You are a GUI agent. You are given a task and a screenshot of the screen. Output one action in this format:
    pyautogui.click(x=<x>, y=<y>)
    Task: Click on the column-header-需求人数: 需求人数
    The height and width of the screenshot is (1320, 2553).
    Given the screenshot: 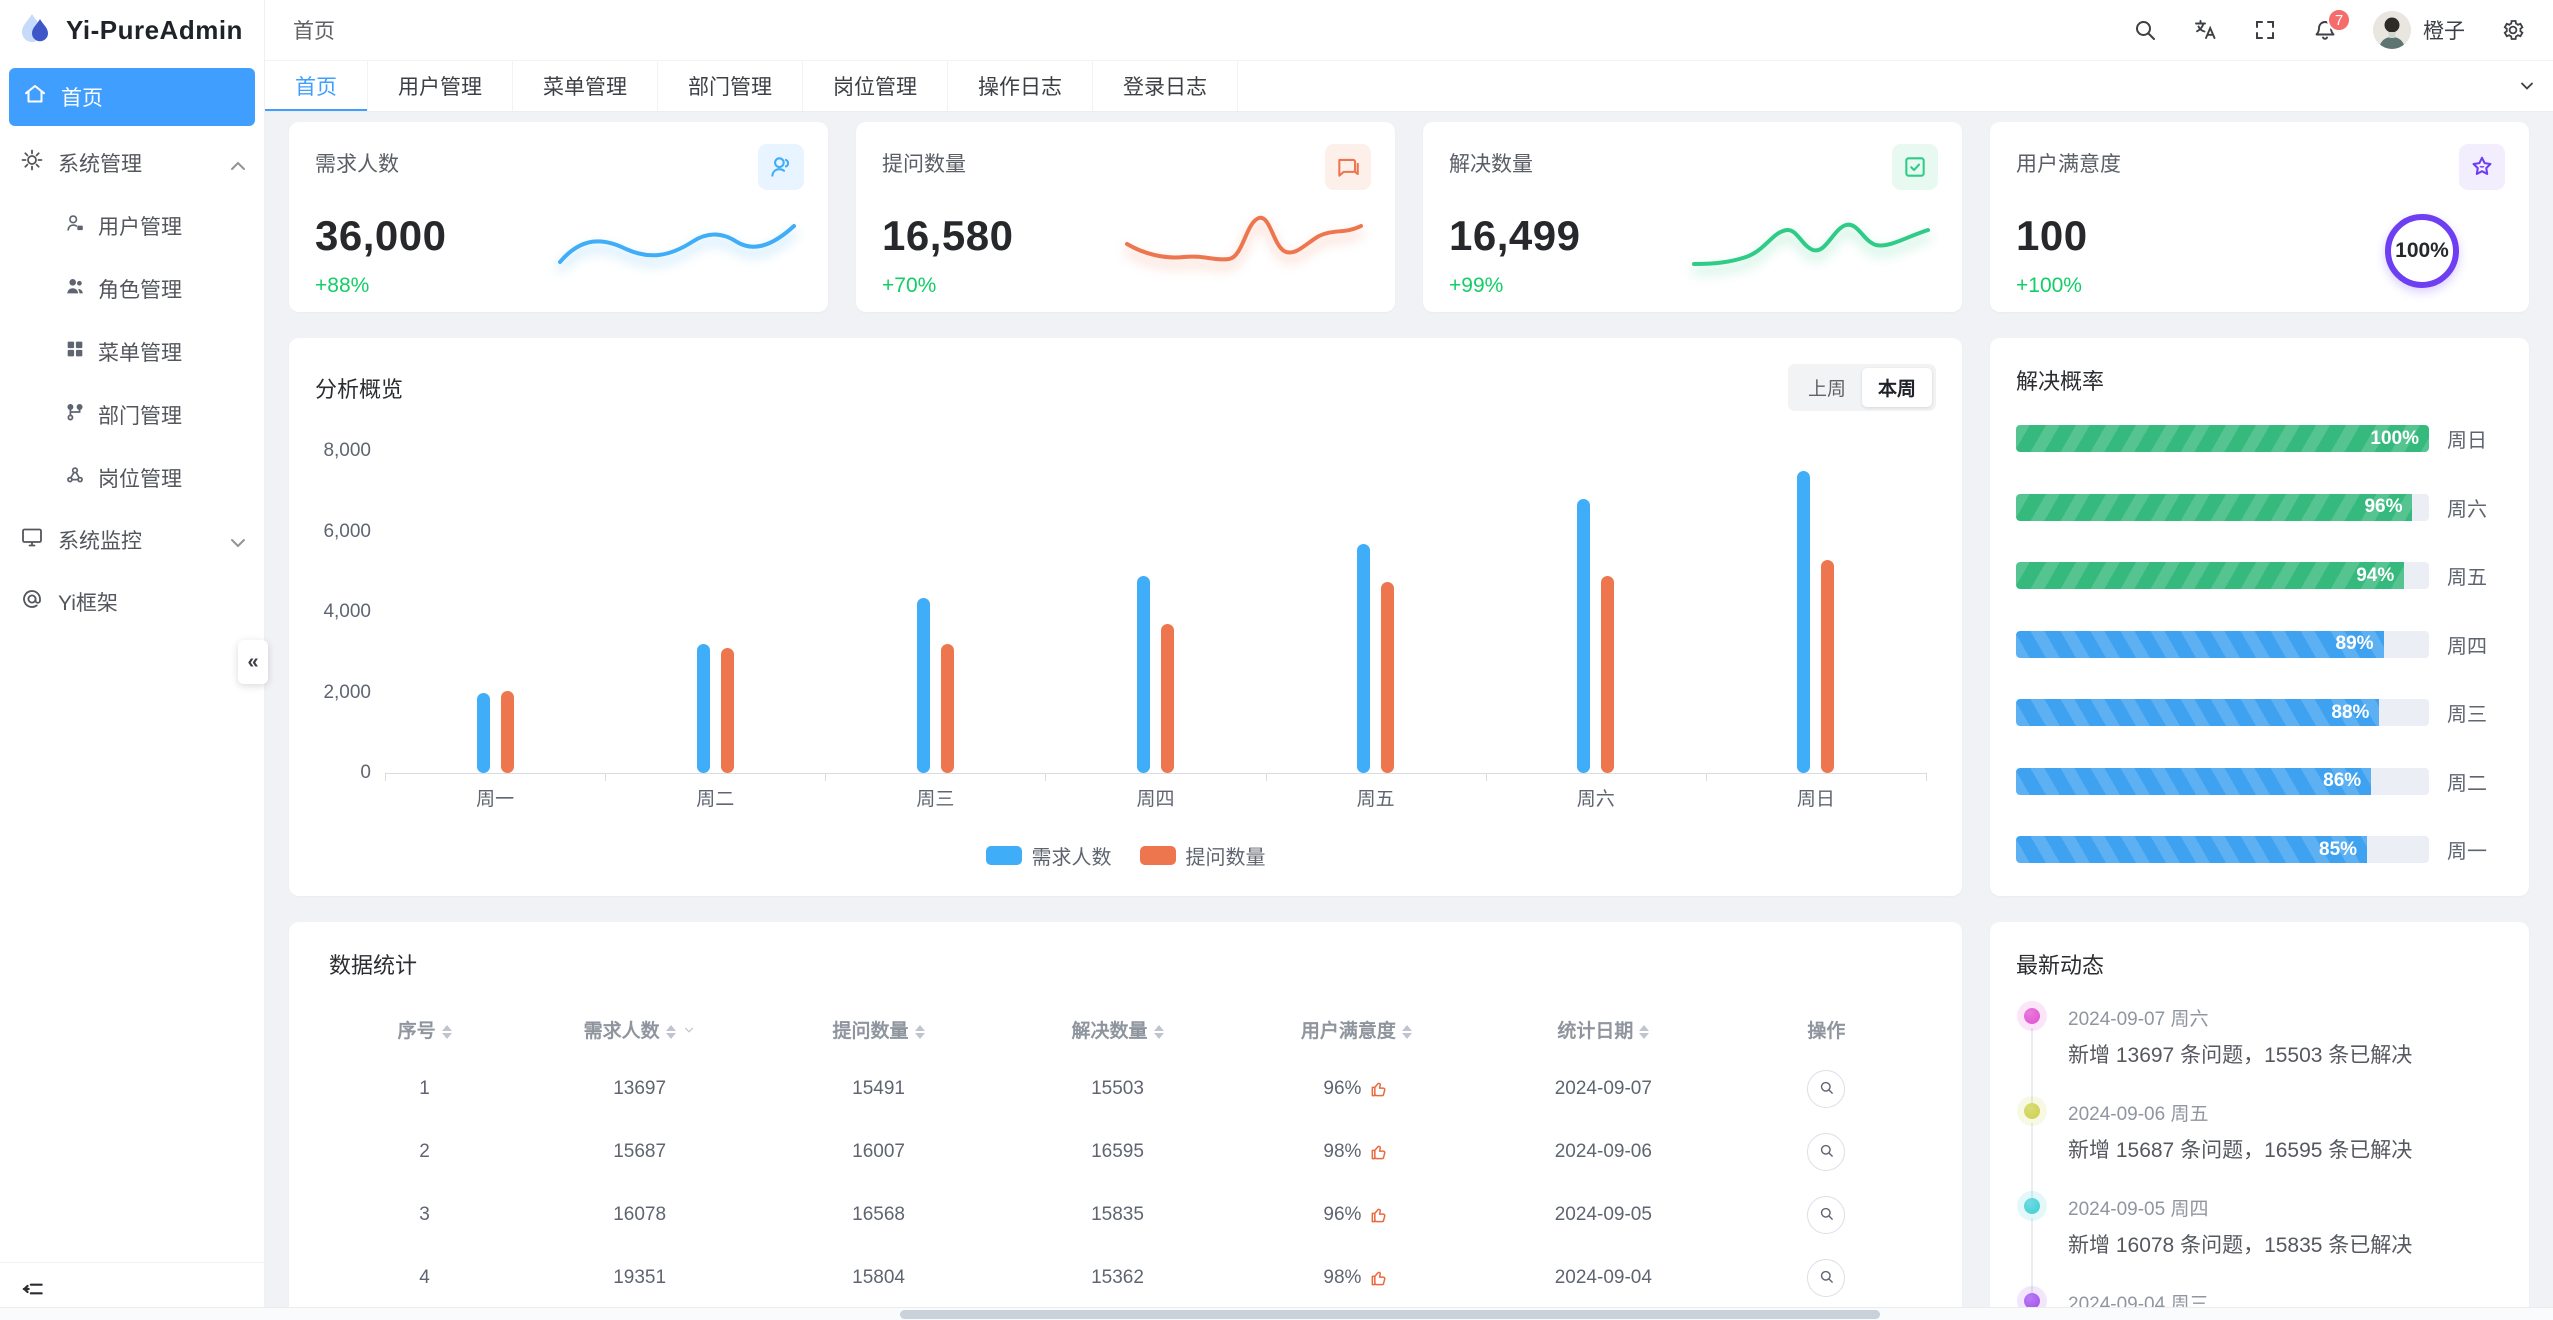 What is the action you would take?
    pyautogui.click(x=639, y=1029)
    